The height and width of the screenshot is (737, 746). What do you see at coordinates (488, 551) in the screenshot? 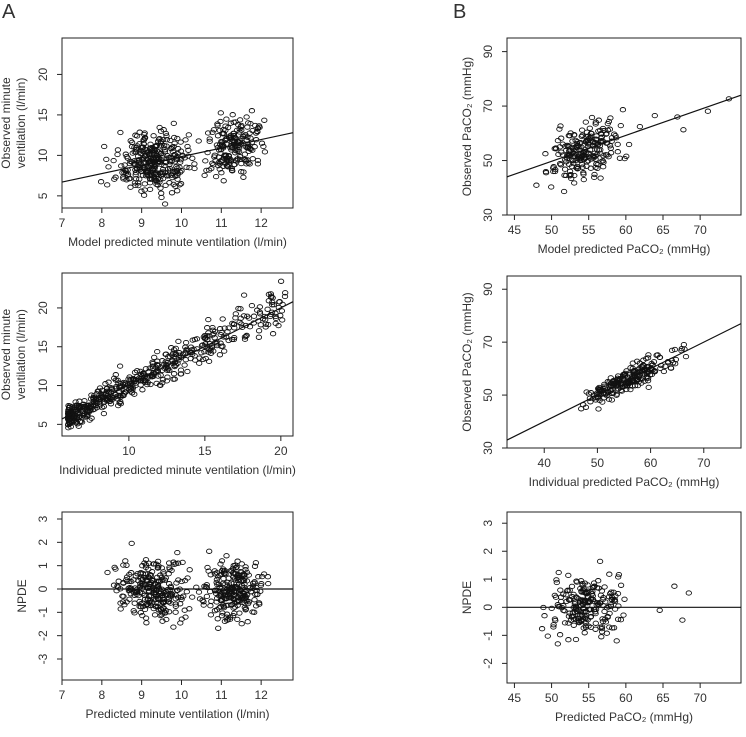
I see `y-tick-label: 2` at bounding box center [488, 551].